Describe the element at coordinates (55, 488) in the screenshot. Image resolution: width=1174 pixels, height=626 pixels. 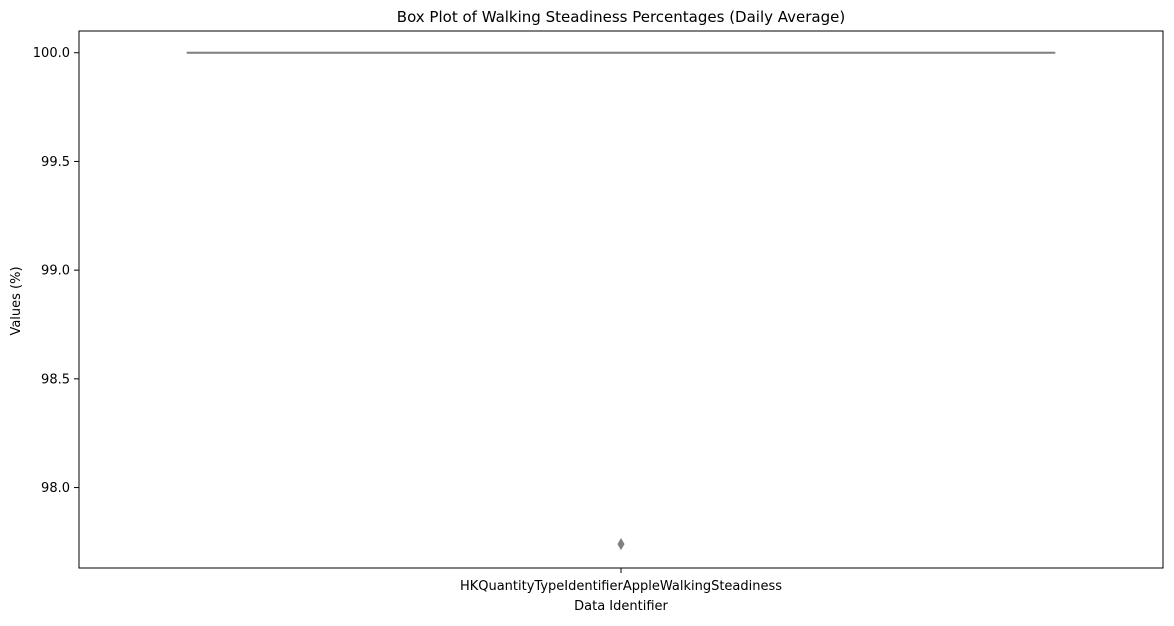
I see `y-tick-label: 98.0` at that location.